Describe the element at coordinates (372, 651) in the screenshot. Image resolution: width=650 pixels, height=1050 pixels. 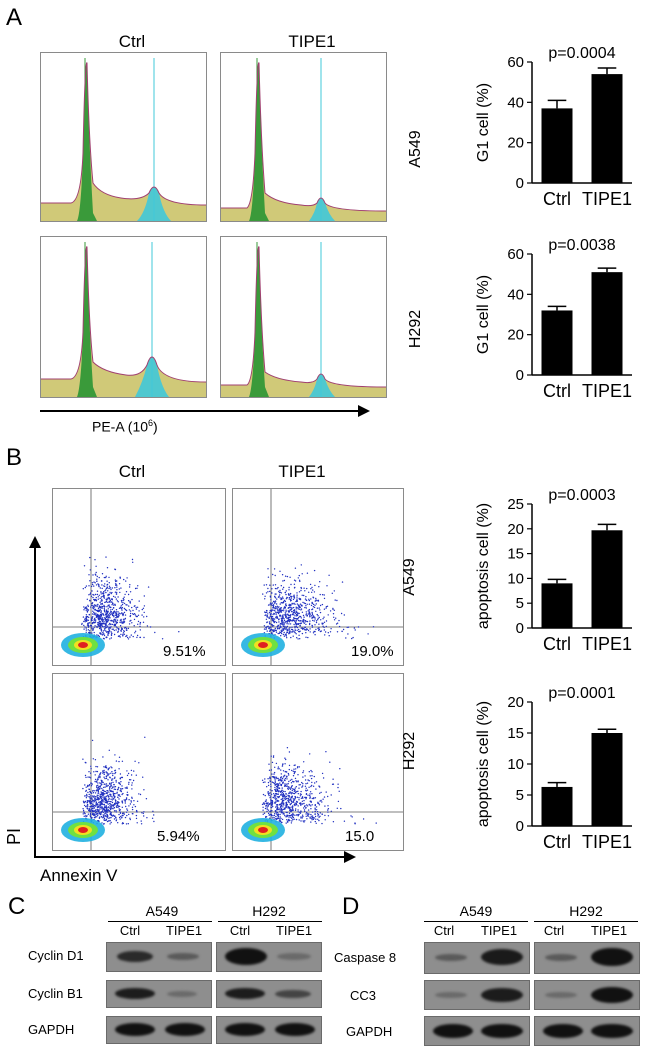
I see `pct-a549-tipe1: 19.0%` at that location.